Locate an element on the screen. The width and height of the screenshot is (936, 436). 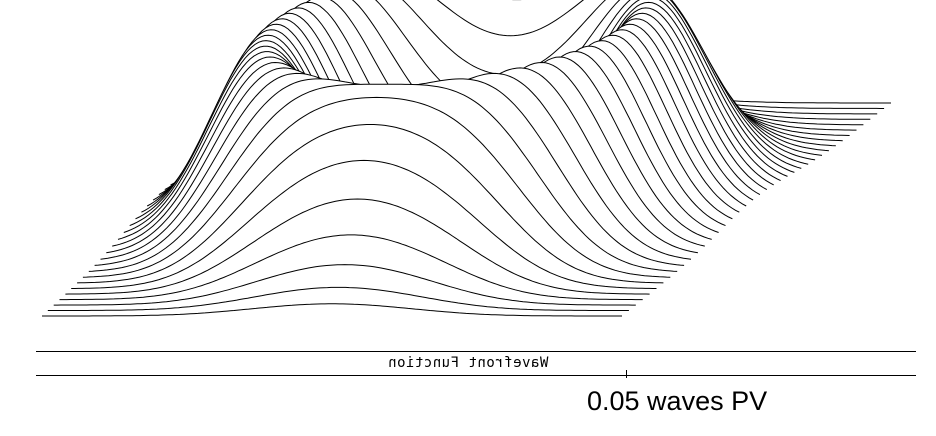
scale-tick is located at coordinates (626, 374).